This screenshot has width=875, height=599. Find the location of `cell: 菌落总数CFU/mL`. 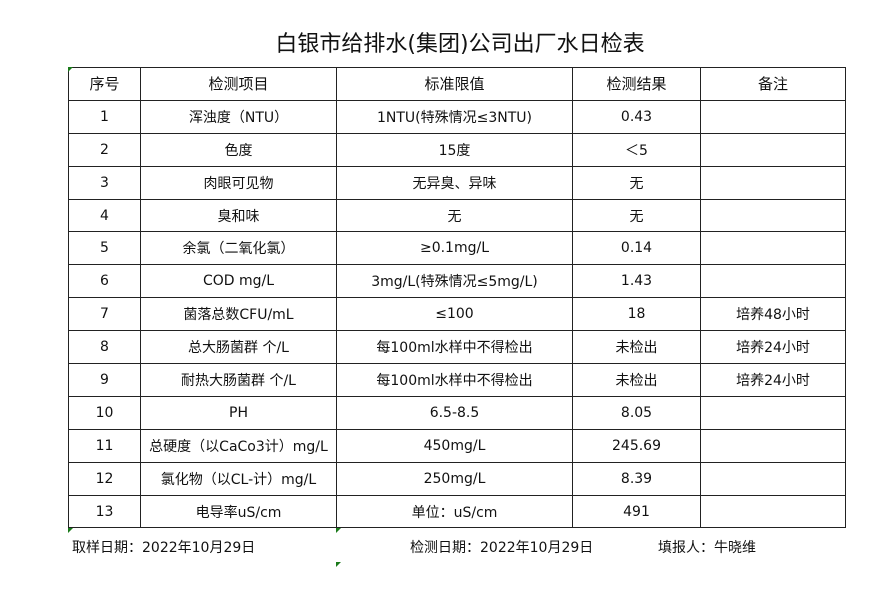

cell: 菌落总数CFU/mL is located at coordinates (238, 314).